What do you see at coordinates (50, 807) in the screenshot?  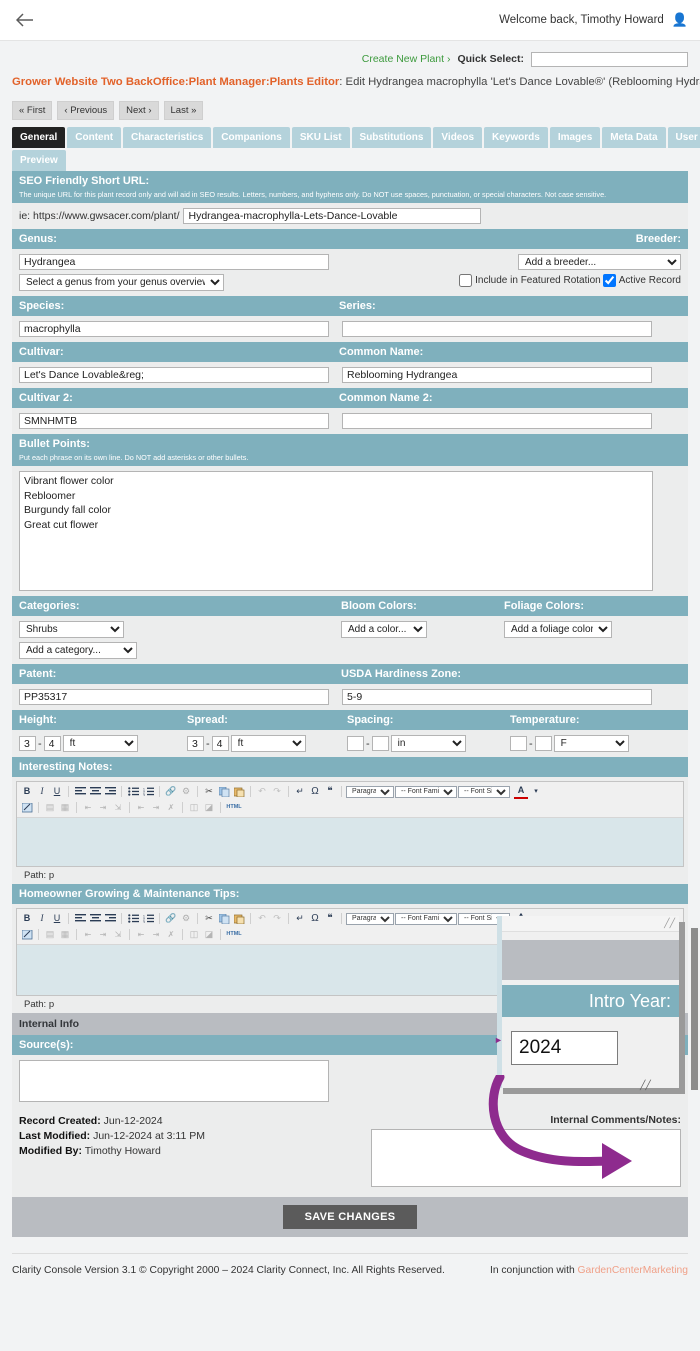 I see `table-icon: ▤` at bounding box center [50, 807].